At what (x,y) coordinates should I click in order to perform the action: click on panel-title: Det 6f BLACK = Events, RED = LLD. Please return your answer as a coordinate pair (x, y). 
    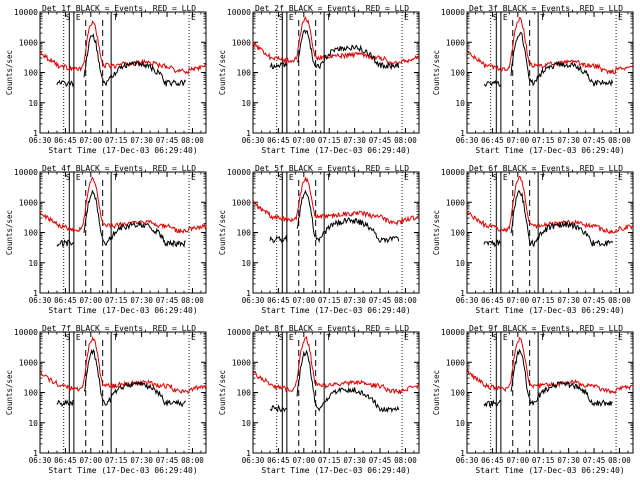
    Looking at the image, I should click on (546, 168).